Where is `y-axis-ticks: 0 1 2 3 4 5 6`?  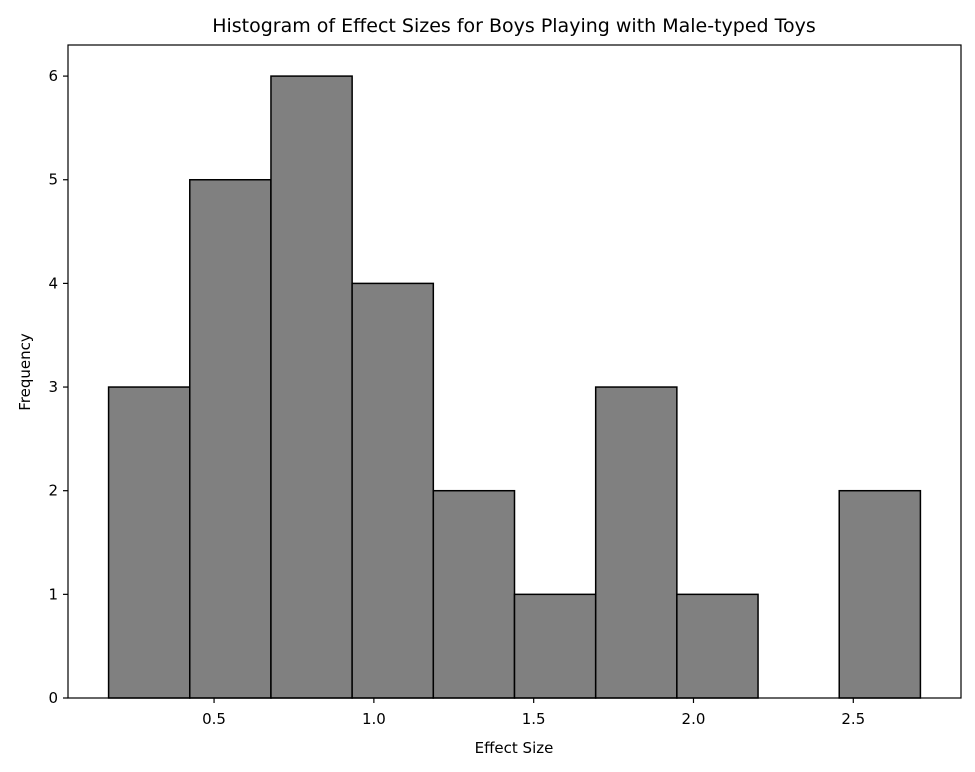 y-axis-ticks: 0 1 2 3 4 5 6 is located at coordinates (58, 387).